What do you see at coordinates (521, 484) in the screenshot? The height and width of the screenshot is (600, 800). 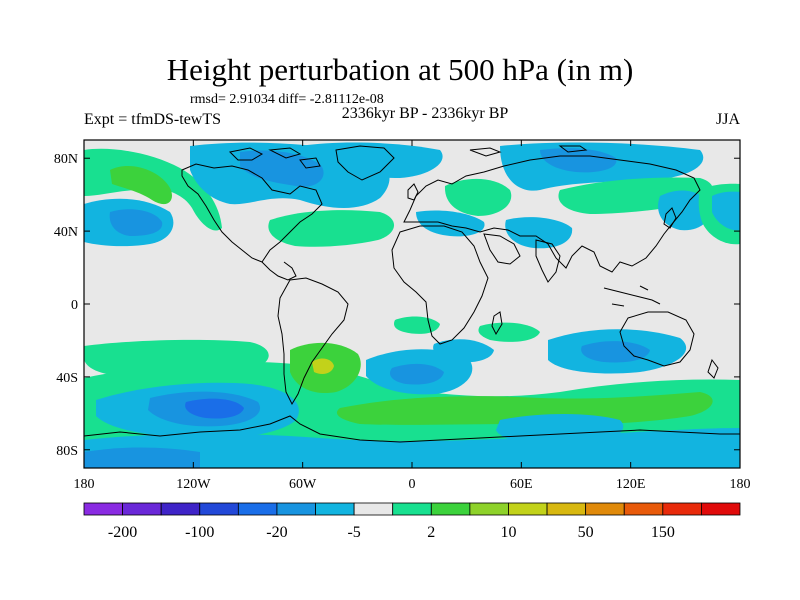 I see `x-tick-label: 60E` at bounding box center [521, 484].